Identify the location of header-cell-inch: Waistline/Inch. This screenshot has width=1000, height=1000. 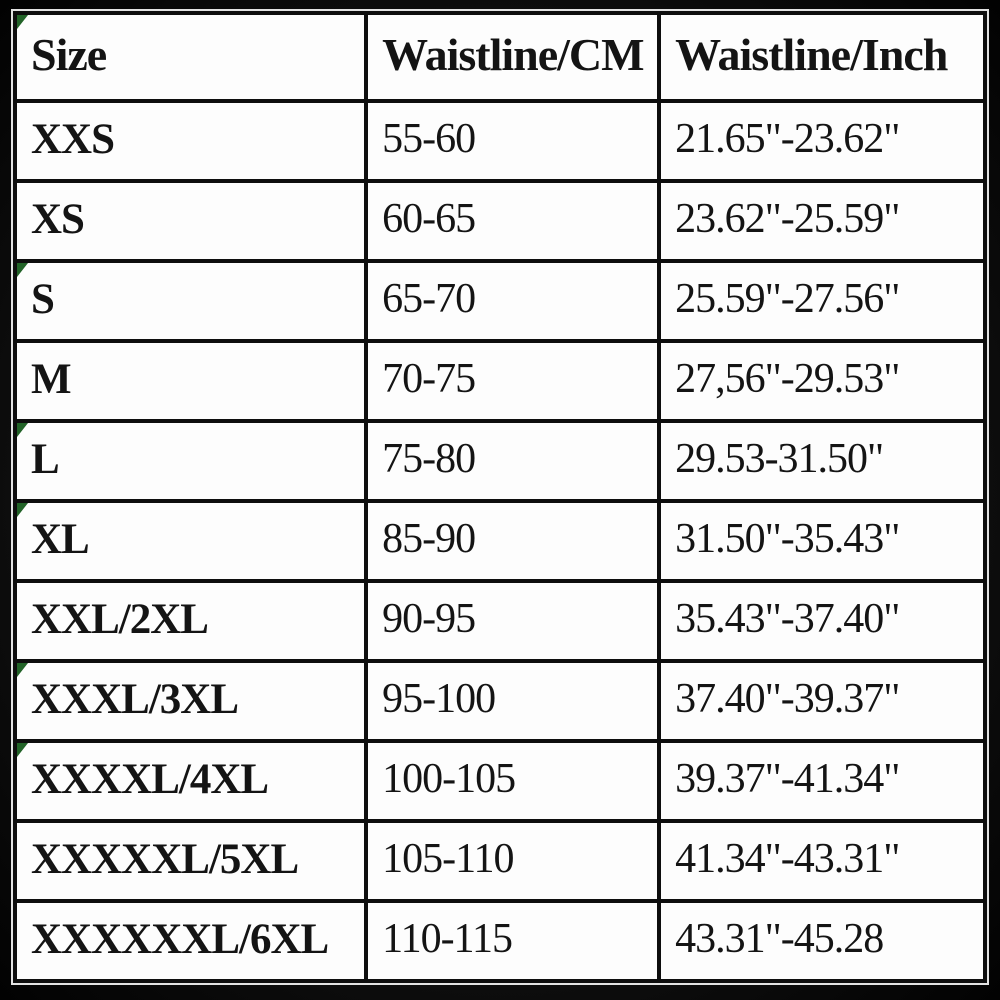
(822, 57).